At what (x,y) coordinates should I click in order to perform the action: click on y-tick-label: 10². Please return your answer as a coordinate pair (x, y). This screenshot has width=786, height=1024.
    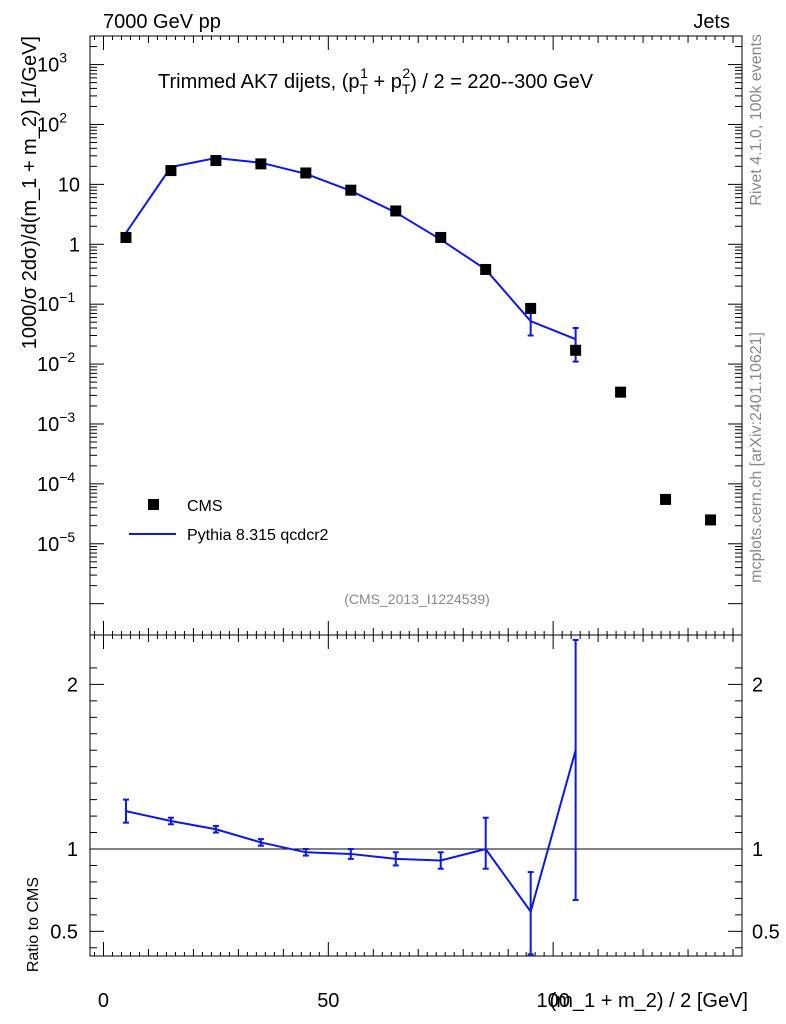
    Looking at the image, I should click on (52, 122).